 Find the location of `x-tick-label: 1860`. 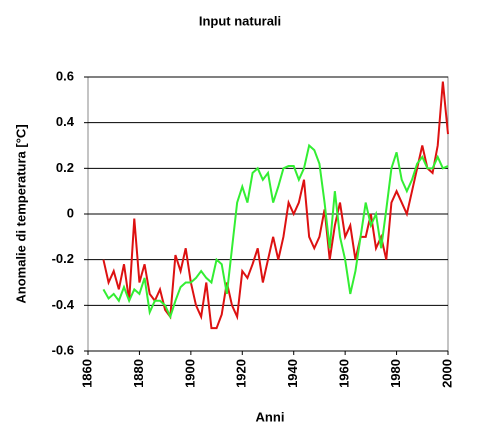

x-tick-label: 1860 is located at coordinates (86, 373).